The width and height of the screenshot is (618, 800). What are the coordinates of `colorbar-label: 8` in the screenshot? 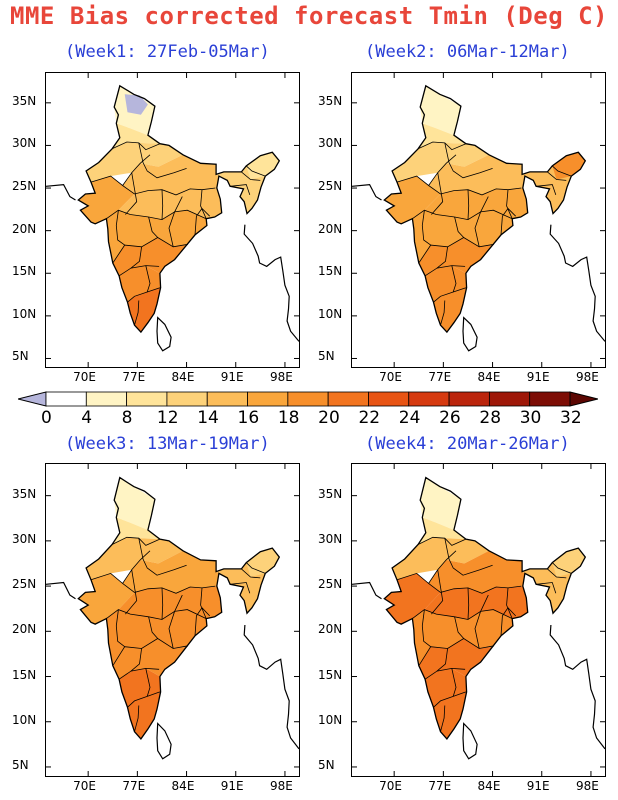 It's located at (127, 418).